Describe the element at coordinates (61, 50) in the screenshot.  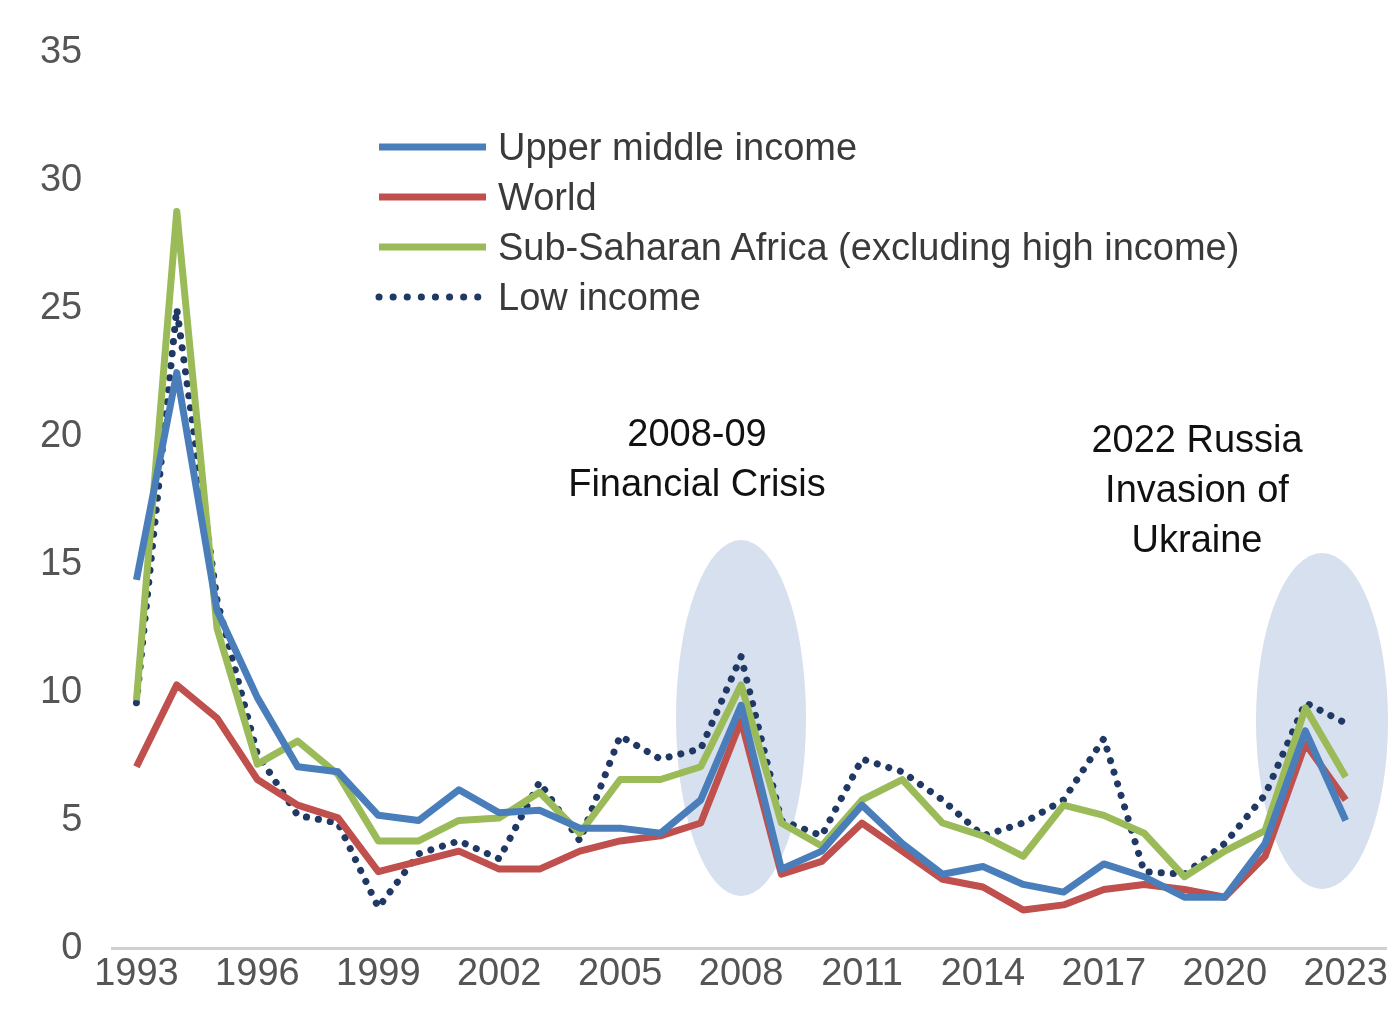
I see `y-tick-label: 35` at that location.